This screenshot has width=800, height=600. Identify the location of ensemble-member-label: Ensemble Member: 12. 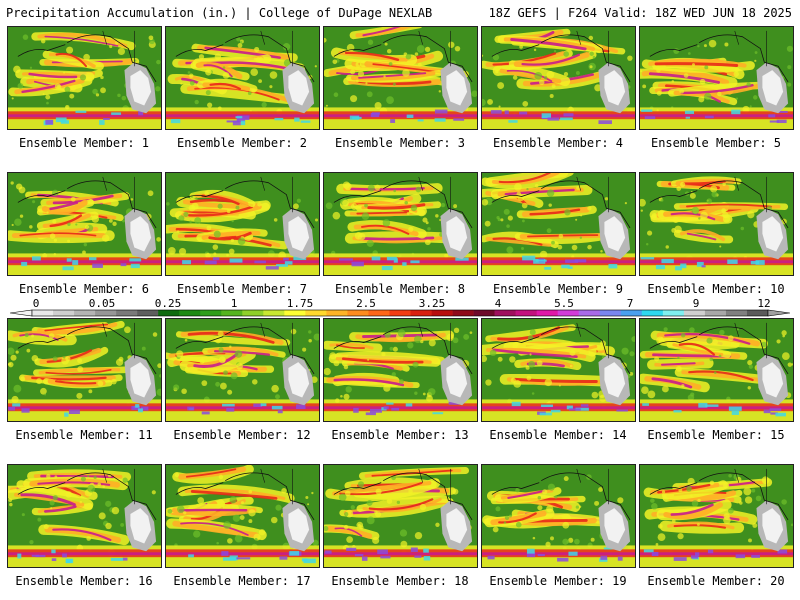
(242, 435).